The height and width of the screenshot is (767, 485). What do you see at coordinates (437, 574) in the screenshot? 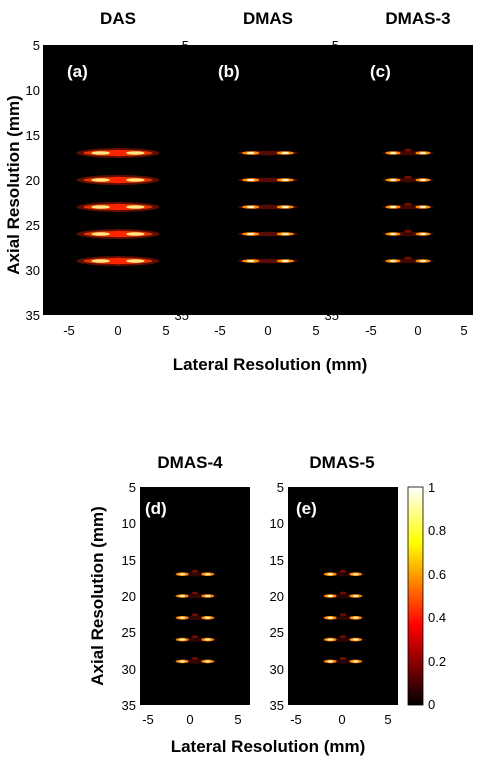
I see `colorbar-tick-label: 0.6` at bounding box center [437, 574].